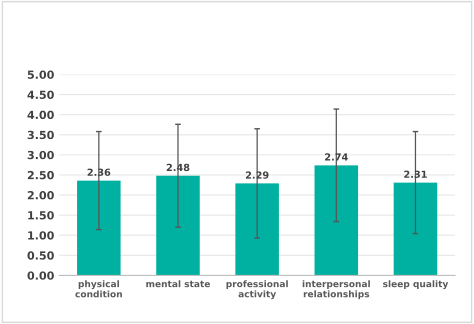 The height and width of the screenshot is (324, 474). I want to click on y-tick-label: 1.50, so click(41, 215).